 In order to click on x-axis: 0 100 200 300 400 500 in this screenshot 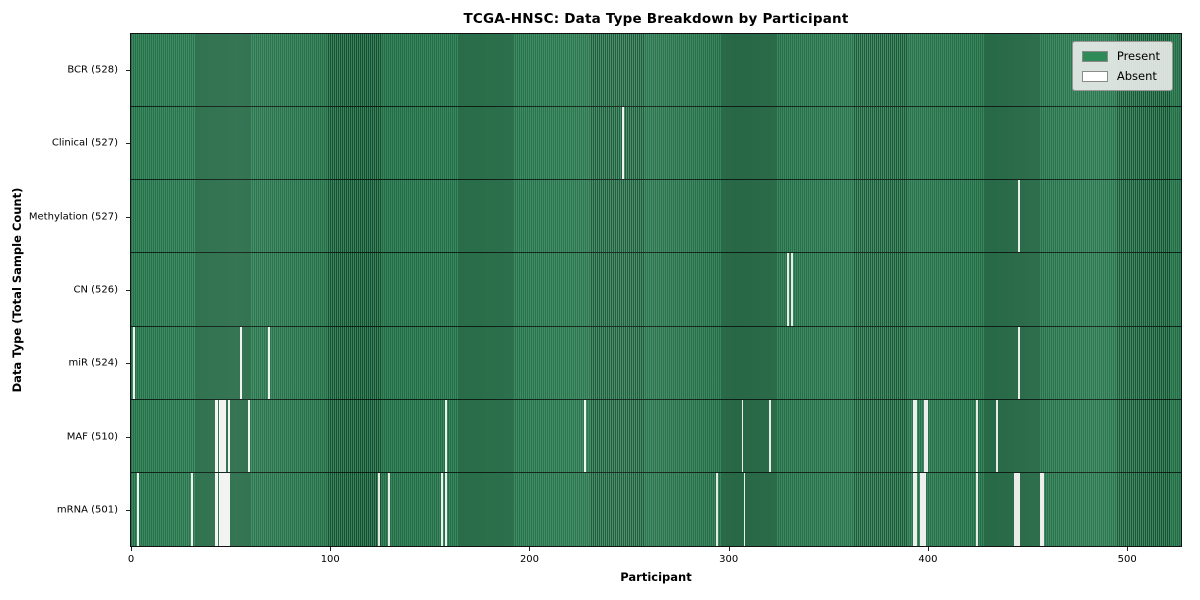, I will do `click(654, 560)`.